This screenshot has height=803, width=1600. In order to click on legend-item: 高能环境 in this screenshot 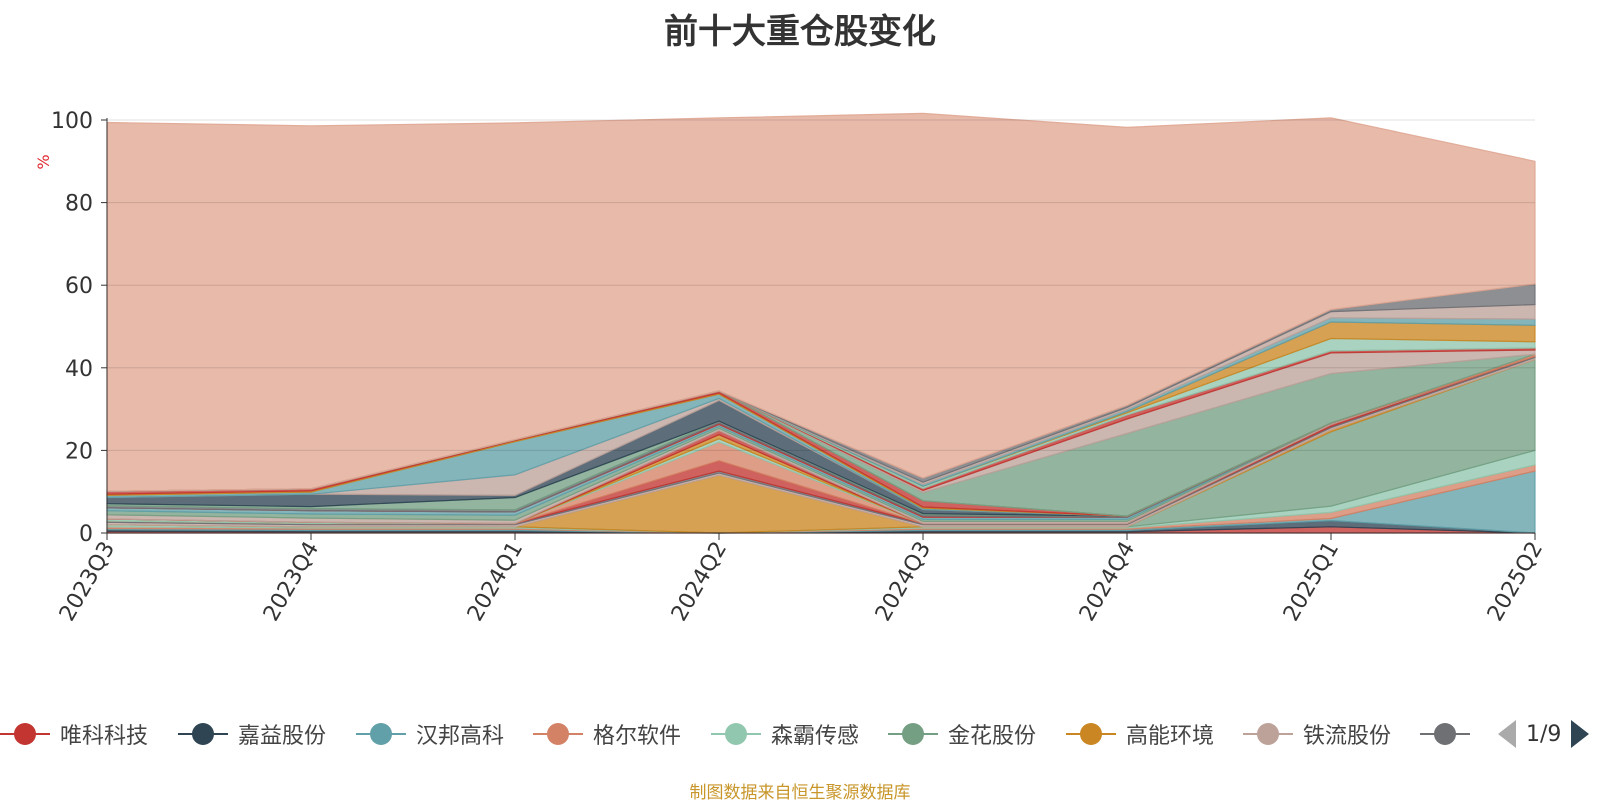, I will do `click(1140, 734)`.